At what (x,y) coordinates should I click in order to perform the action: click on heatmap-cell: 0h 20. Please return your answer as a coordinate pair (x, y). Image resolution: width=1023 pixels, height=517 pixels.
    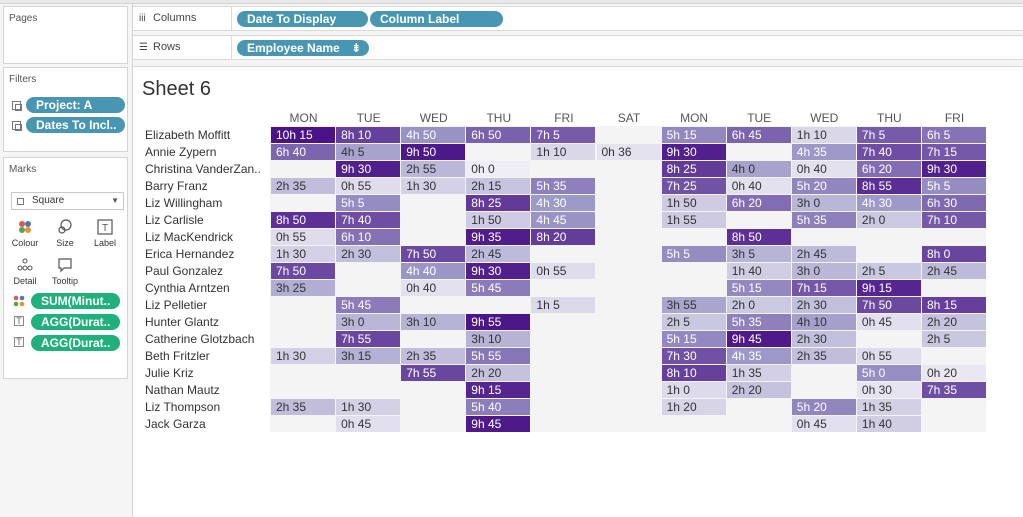
    Looking at the image, I should click on (954, 373).